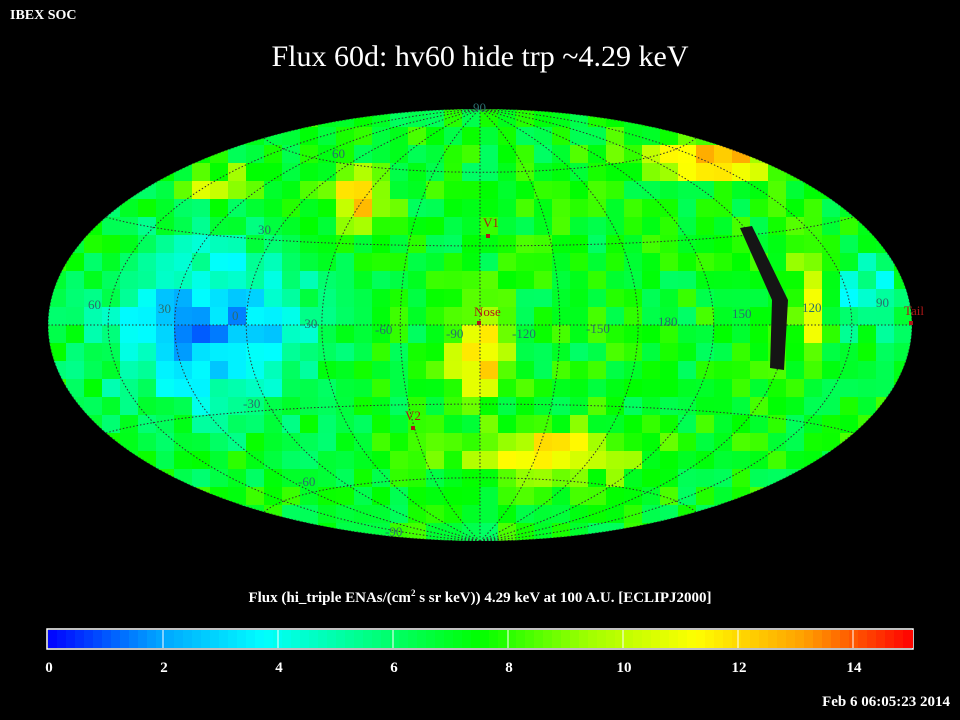 The image size is (960, 720). Describe the element at coordinates (480, 639) in the screenshot. I see `colorbar` at that location.